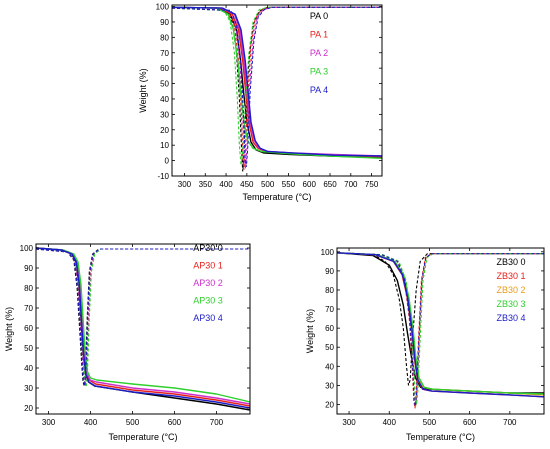 This screenshot has width=550, height=449. What do you see at coordinates (289, 184) in the screenshot?
I see `x-tick-label: 550` at bounding box center [289, 184].